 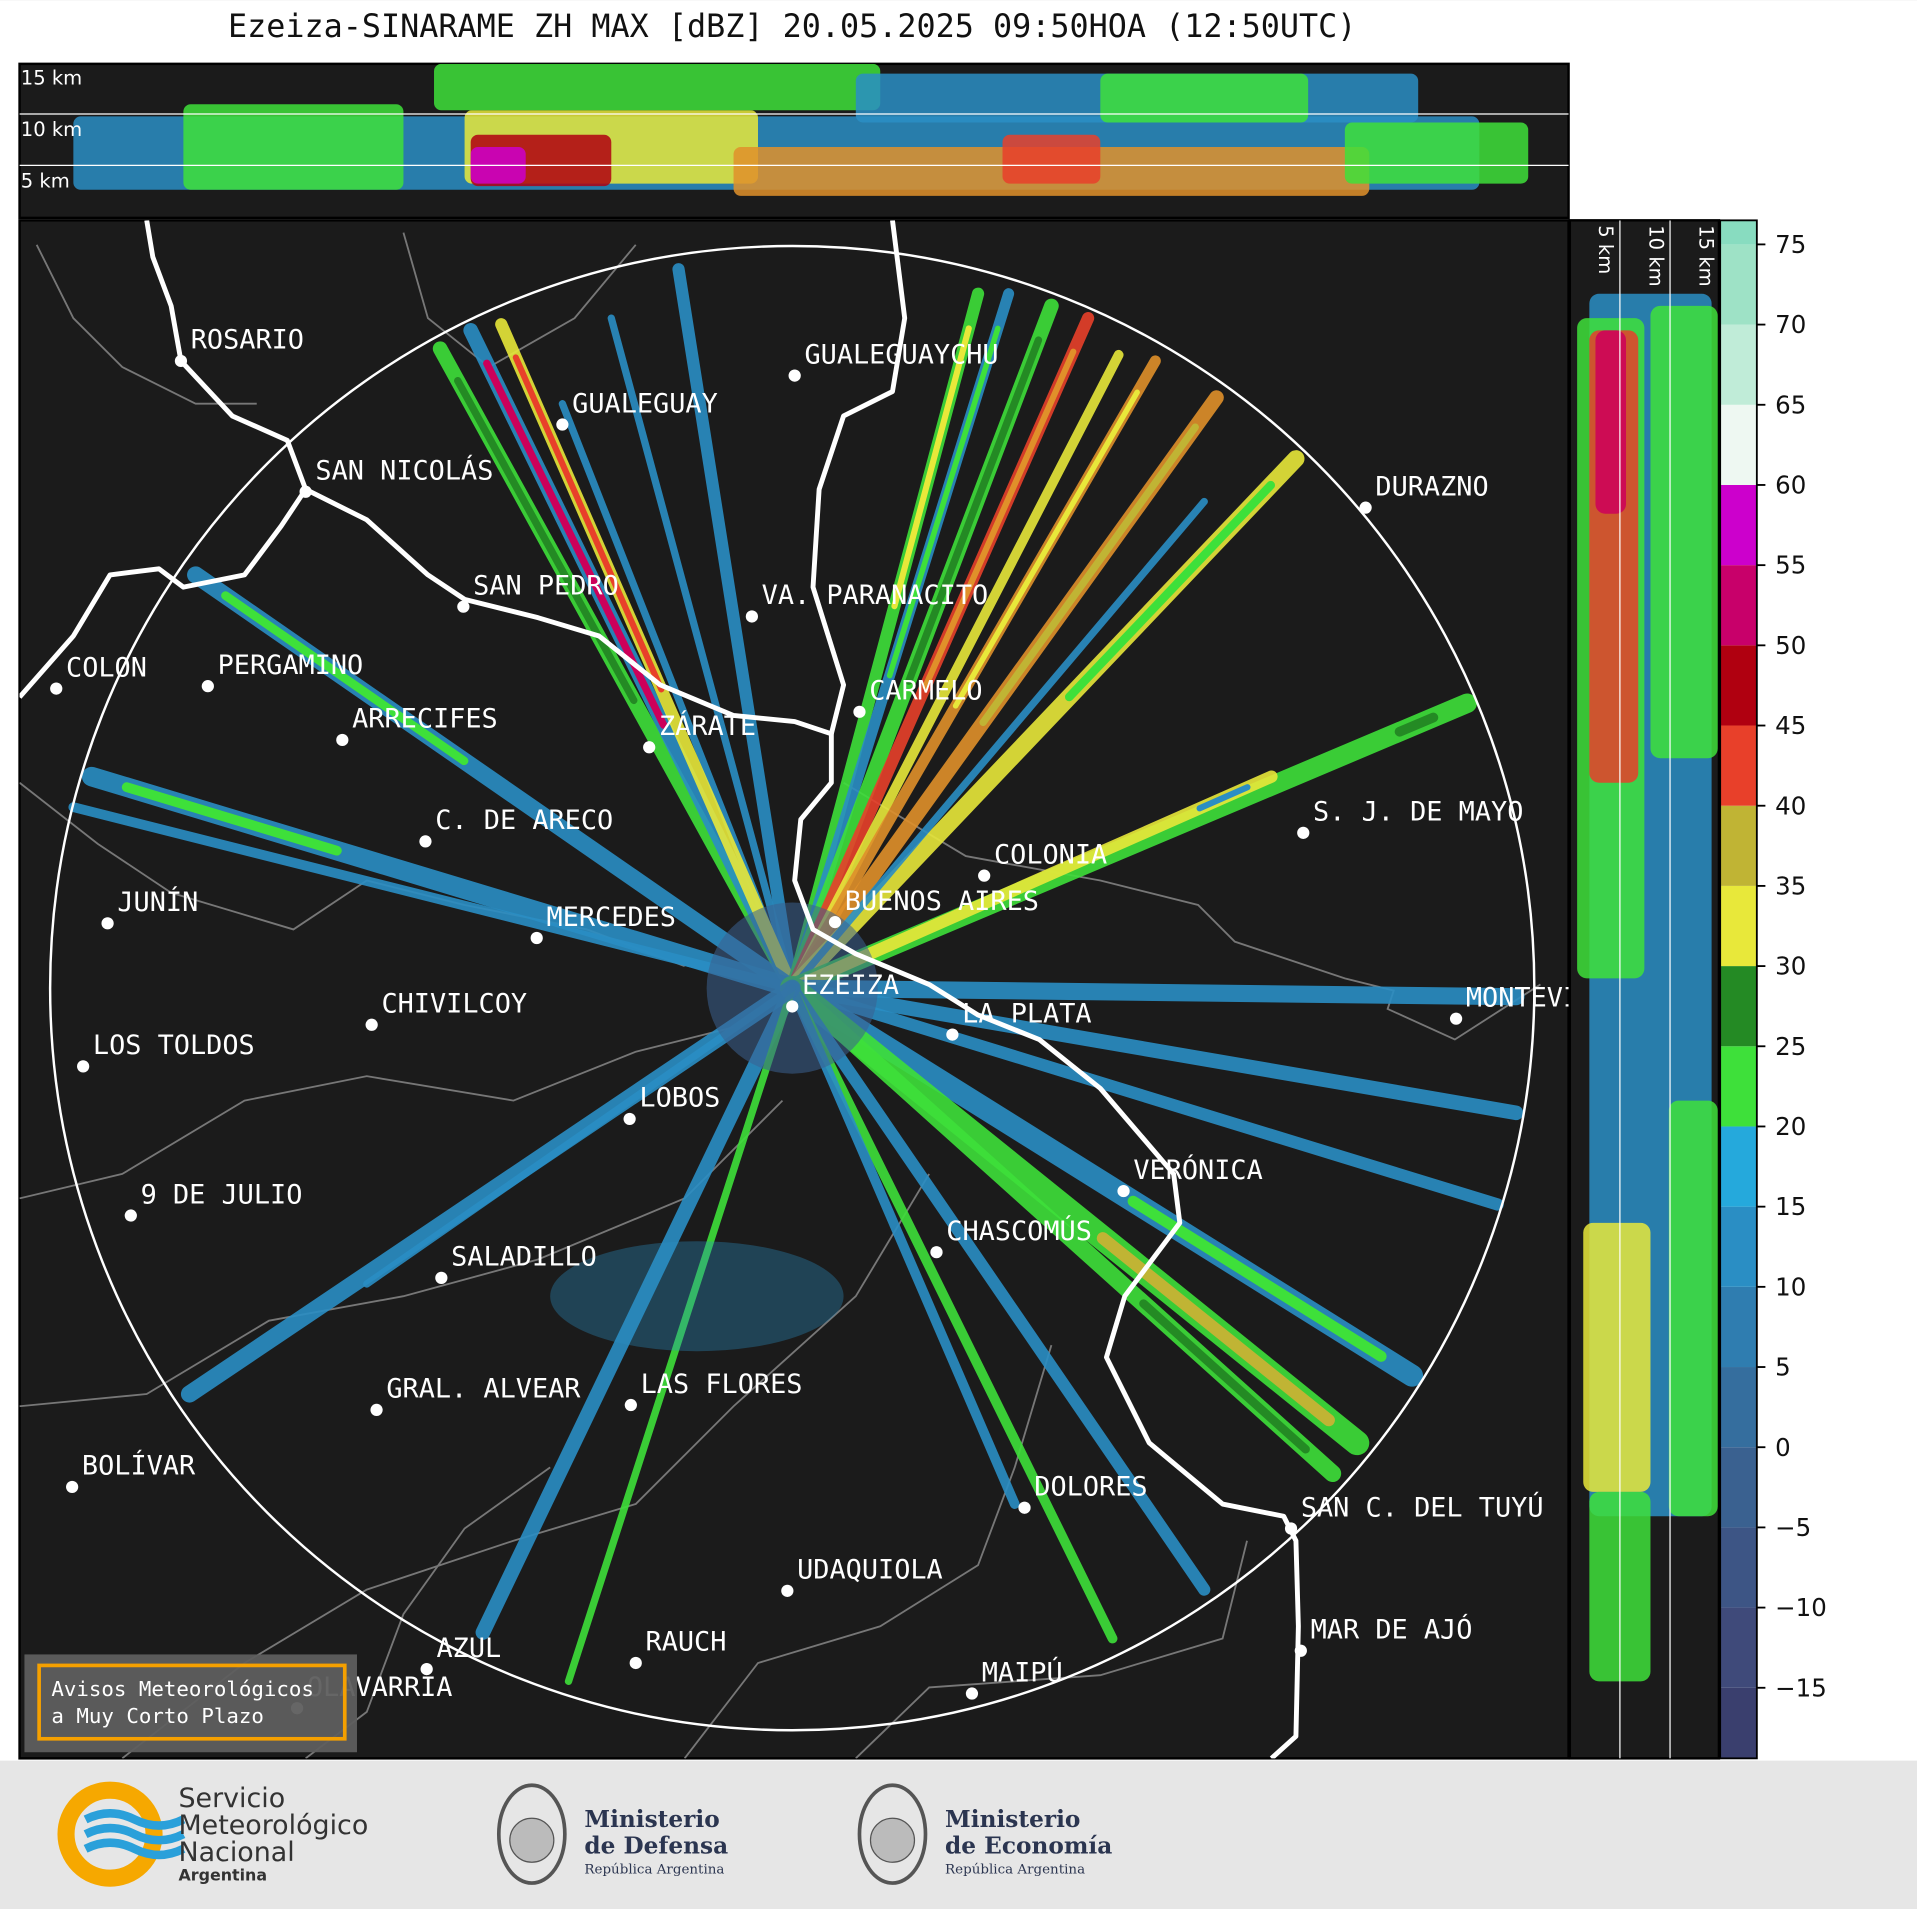 I want to click on smn-text: Servicio, so click(x=231, y=1798).